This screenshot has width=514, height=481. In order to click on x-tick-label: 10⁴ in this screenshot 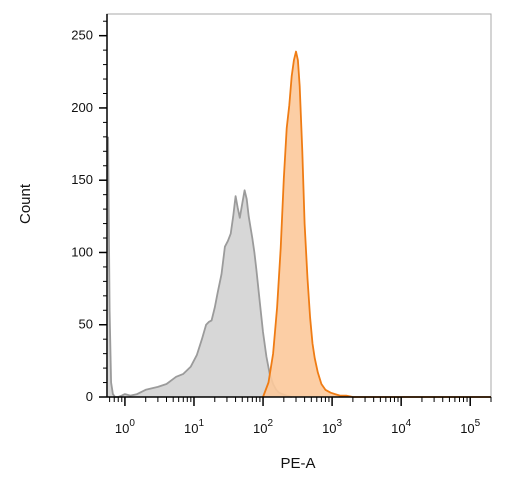, I will do `click(401, 427)`.